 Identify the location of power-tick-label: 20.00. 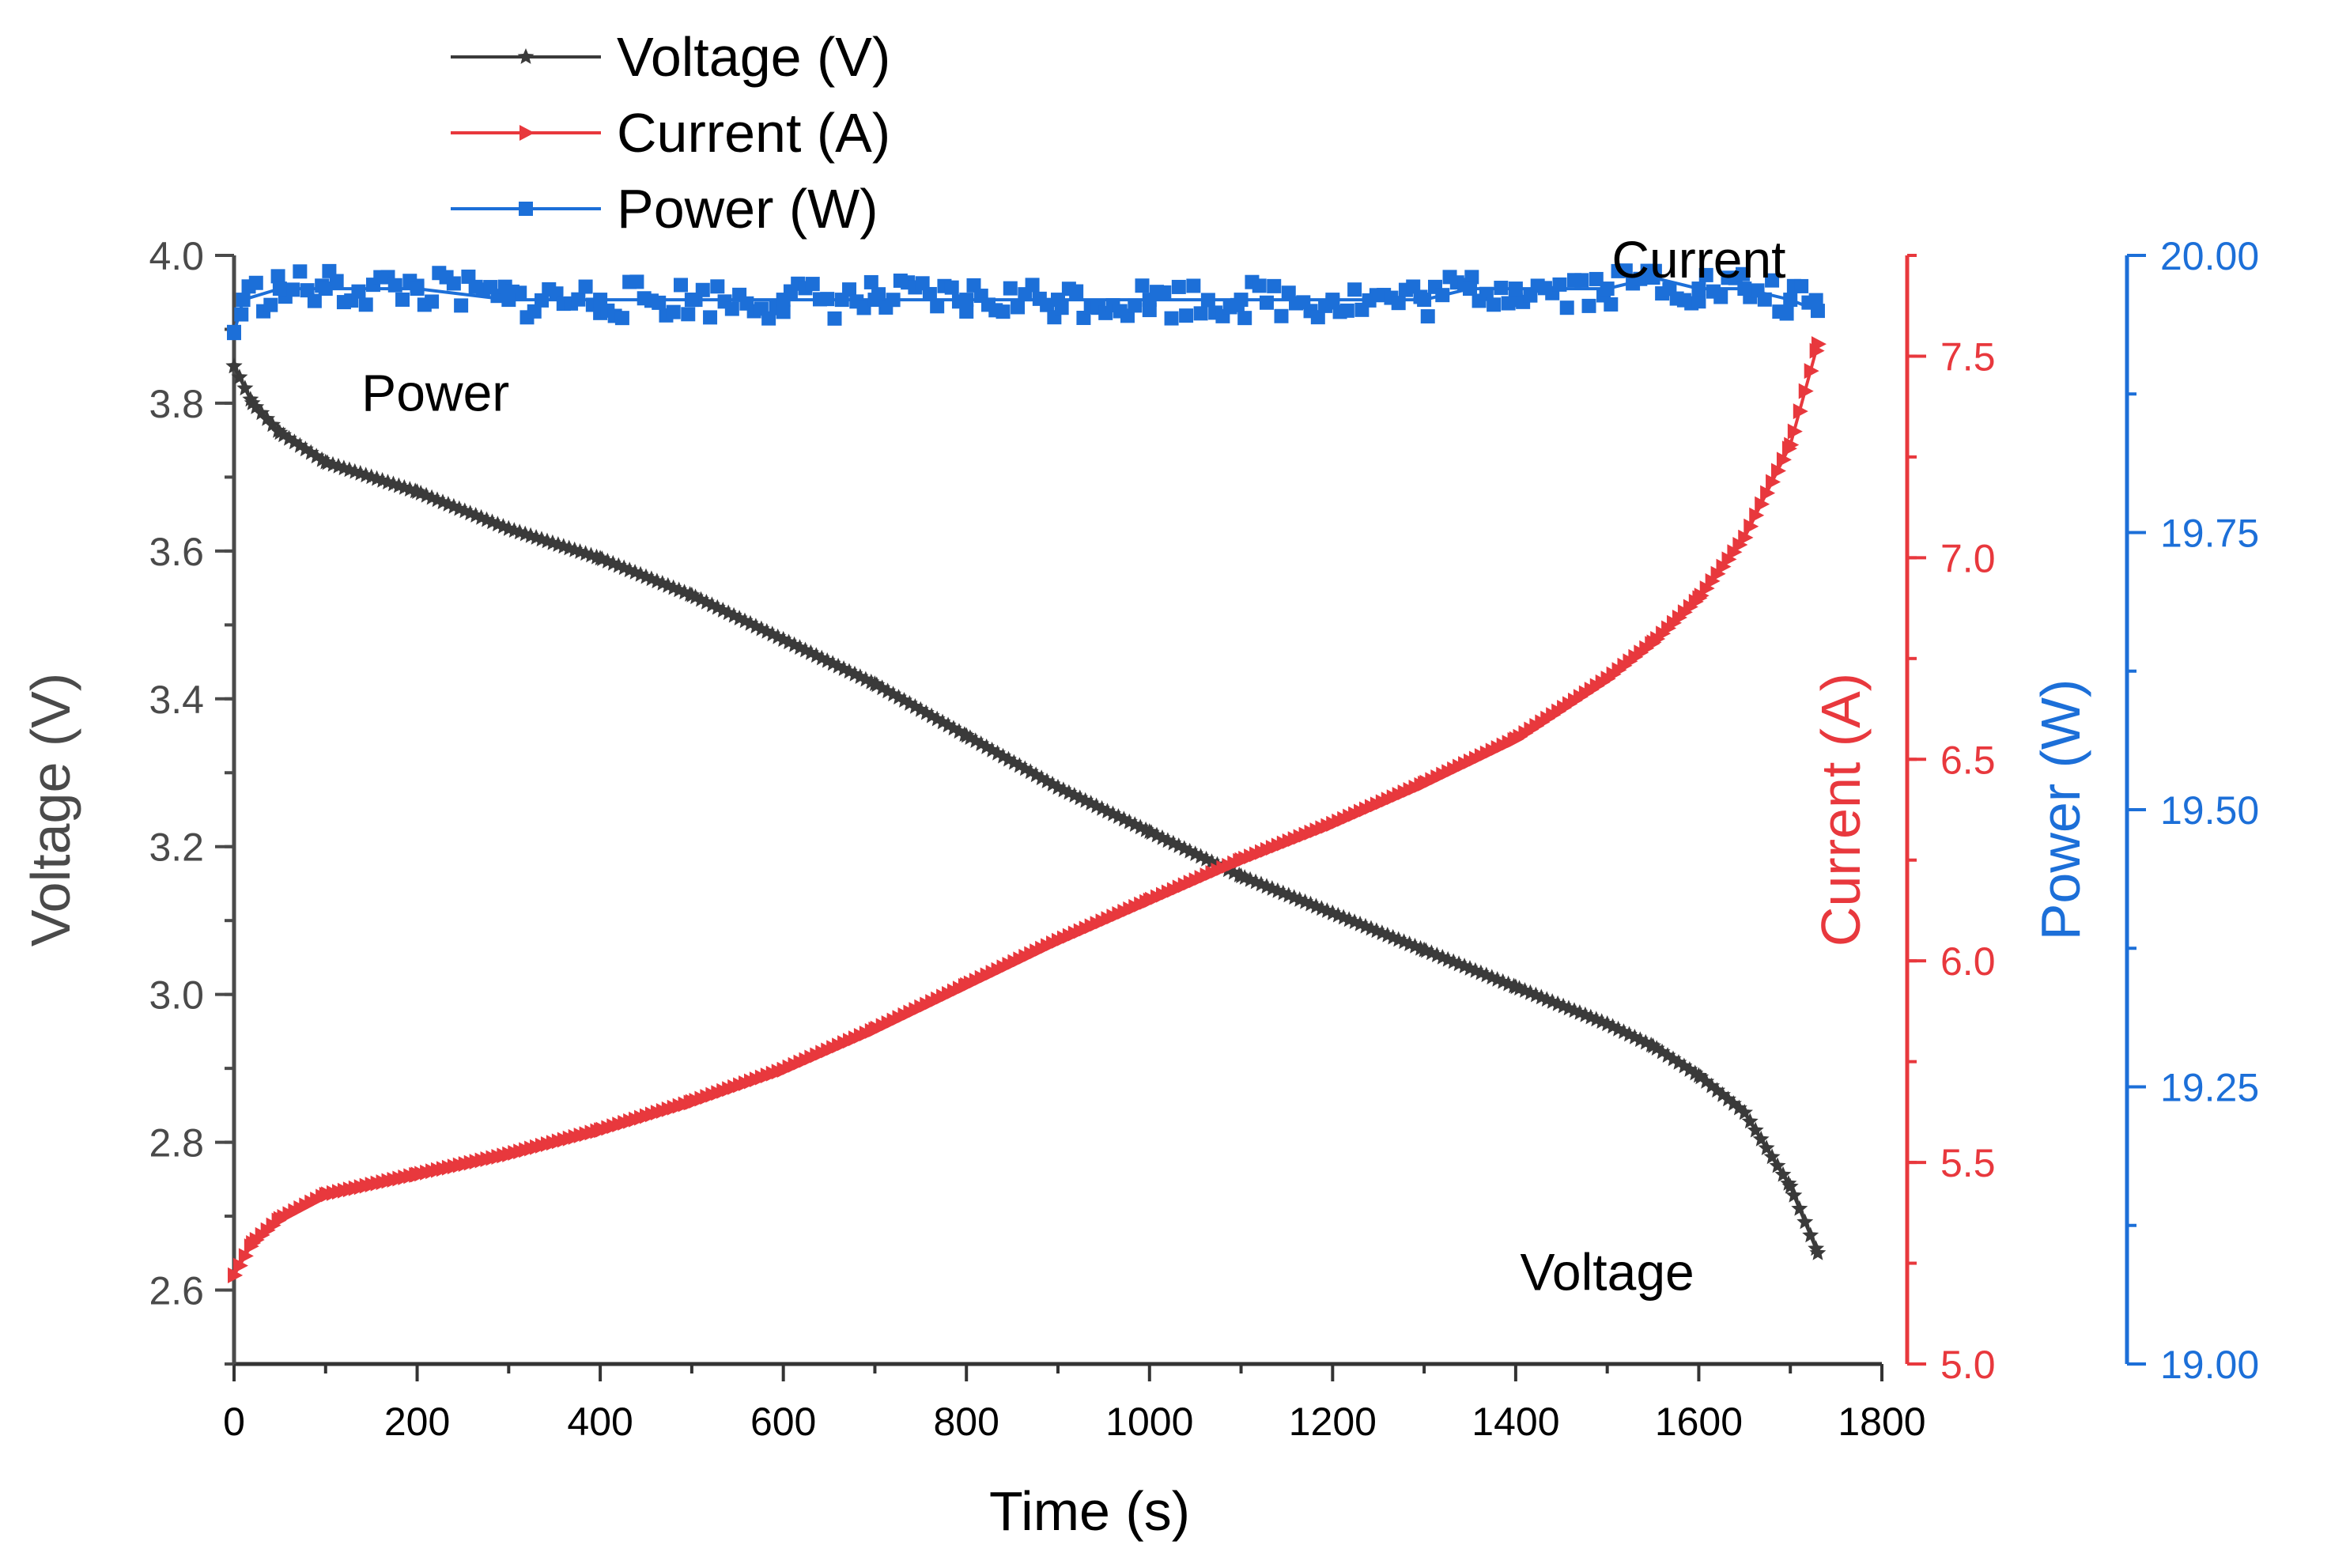
(2209, 256).